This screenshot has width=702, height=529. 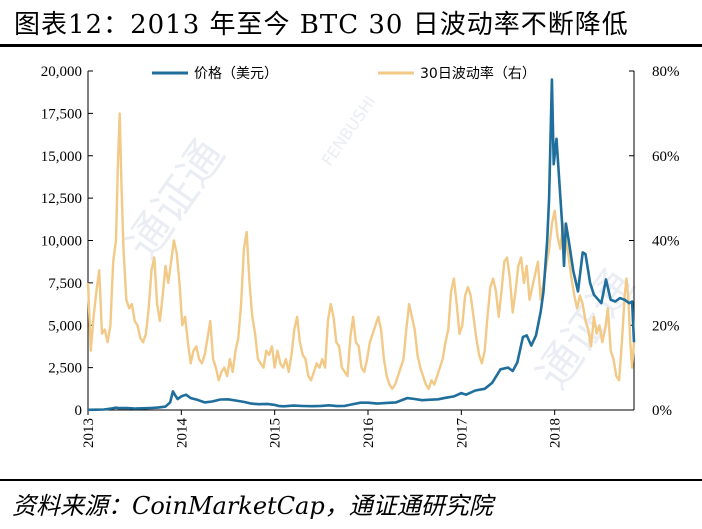 What do you see at coordinates (478, 73) in the screenshot?
I see `legend-label: 30日波动率（右）` at bounding box center [478, 73].